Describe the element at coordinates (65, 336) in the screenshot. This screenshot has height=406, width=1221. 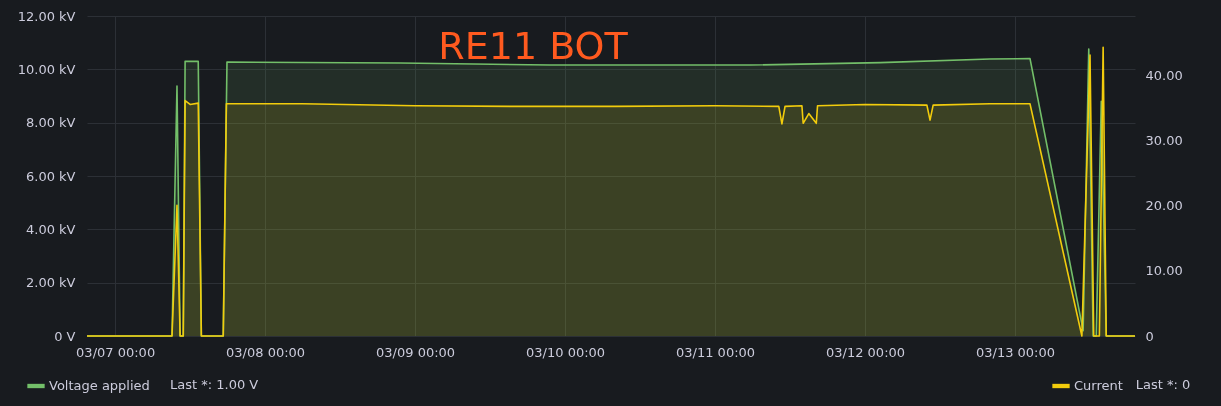
I see `y-tick-label: 0 V` at that location.